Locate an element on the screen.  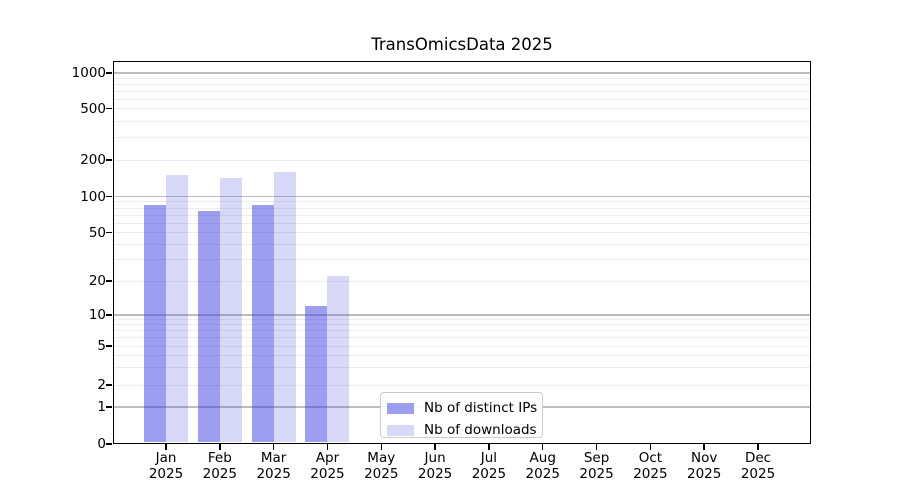
bar-feb-distinct-ips is located at coordinates (208, 326).